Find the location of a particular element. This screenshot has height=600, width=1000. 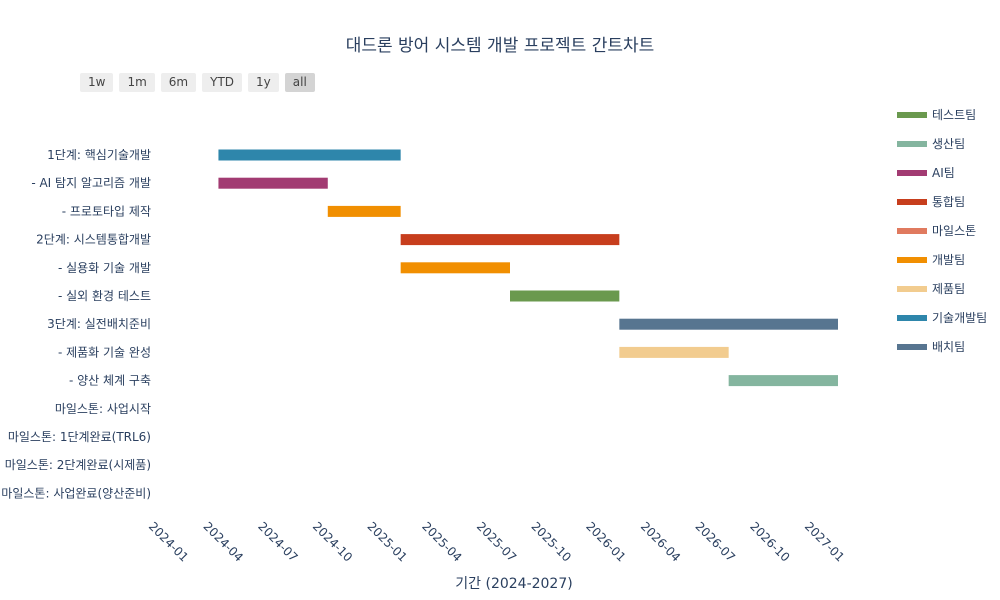

task-label: 마일스톤: 사업시작 is located at coordinates (103, 409).